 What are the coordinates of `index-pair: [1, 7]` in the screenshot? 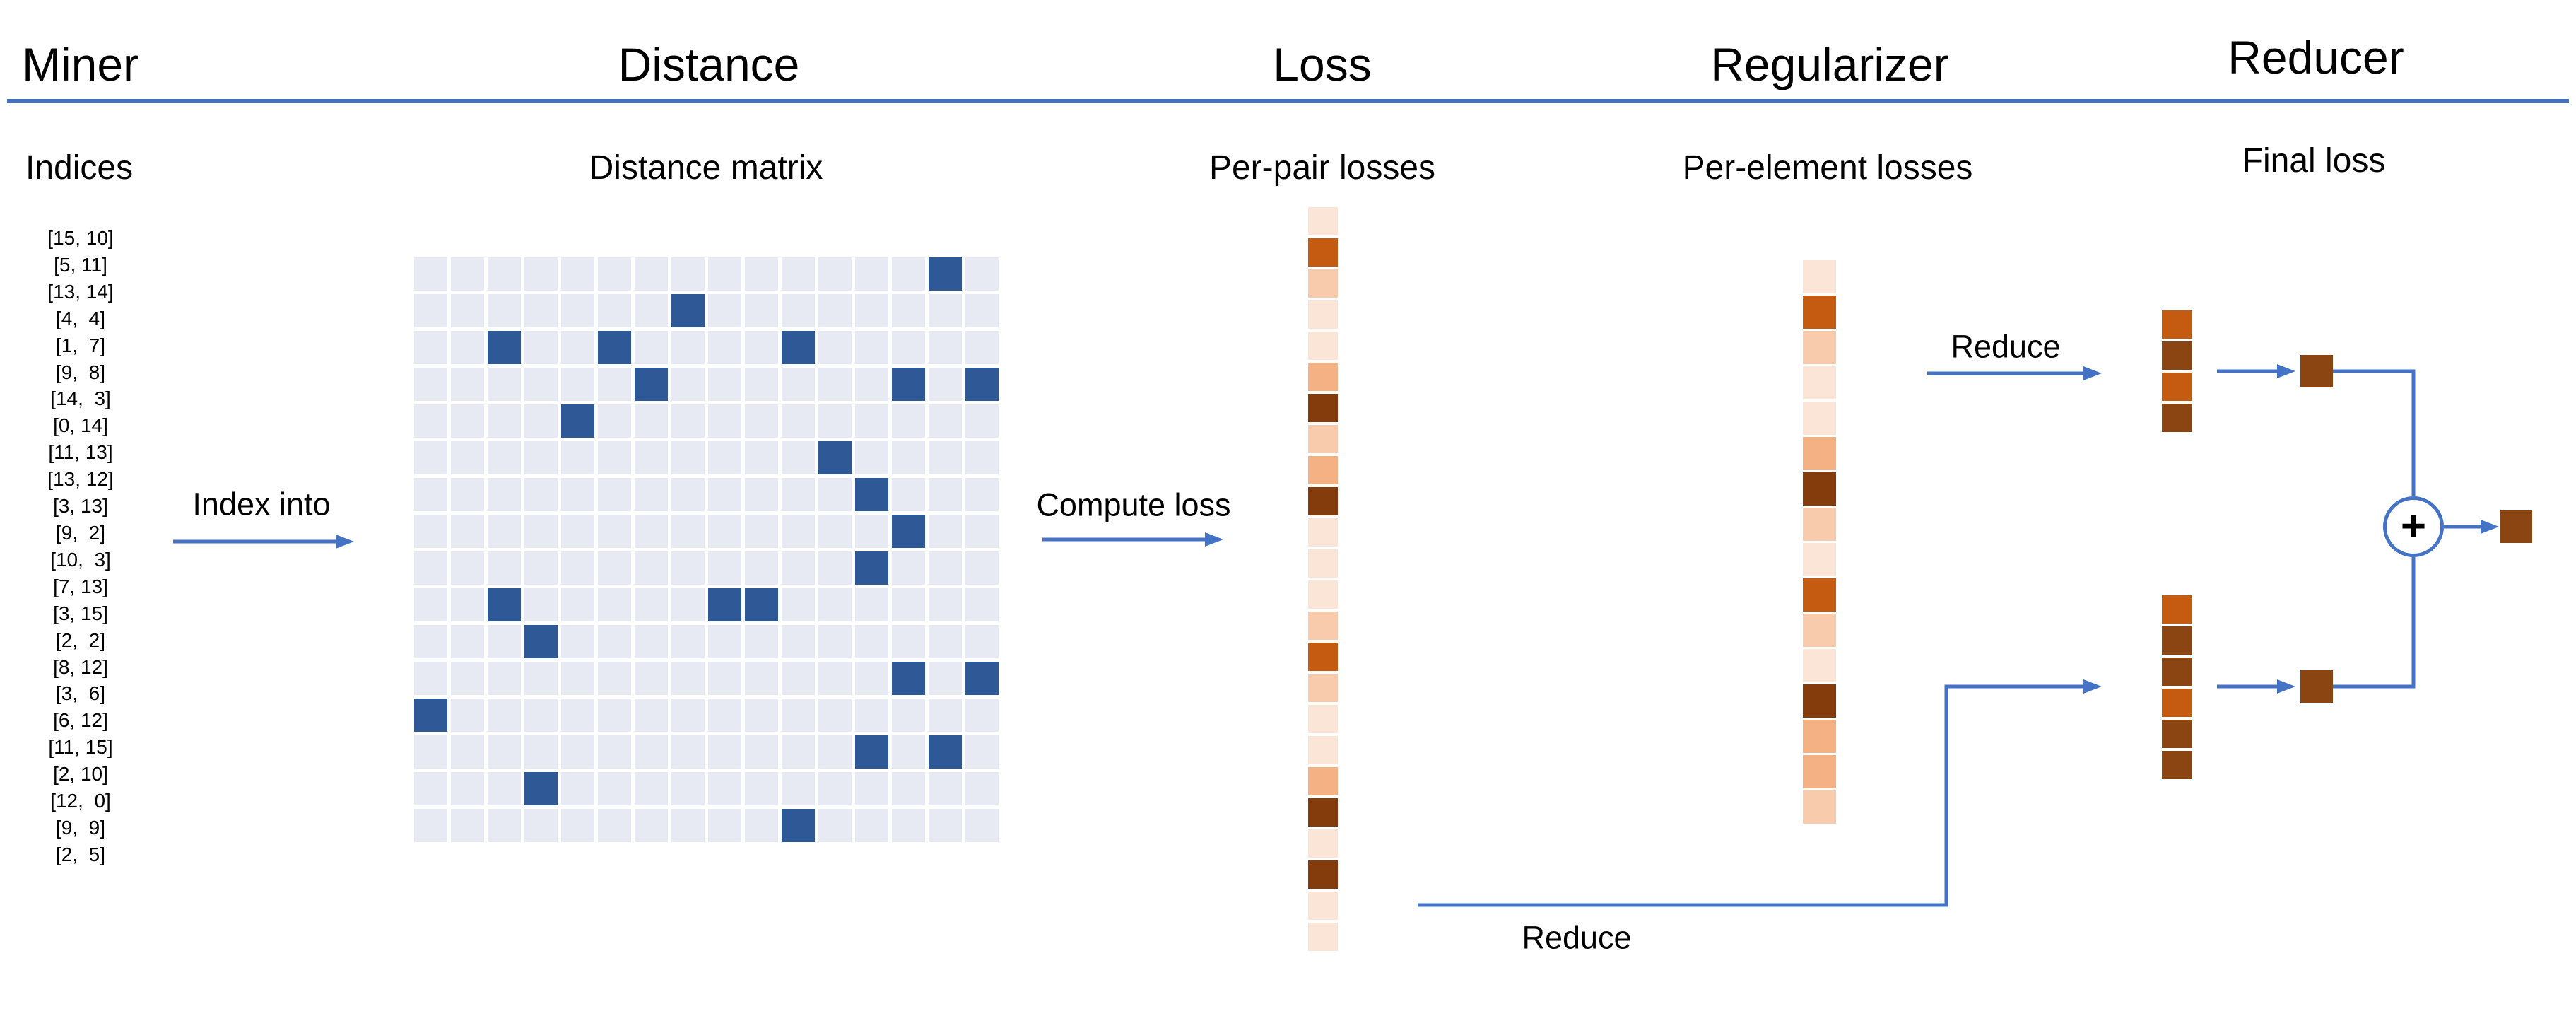 It's located at (80, 345).